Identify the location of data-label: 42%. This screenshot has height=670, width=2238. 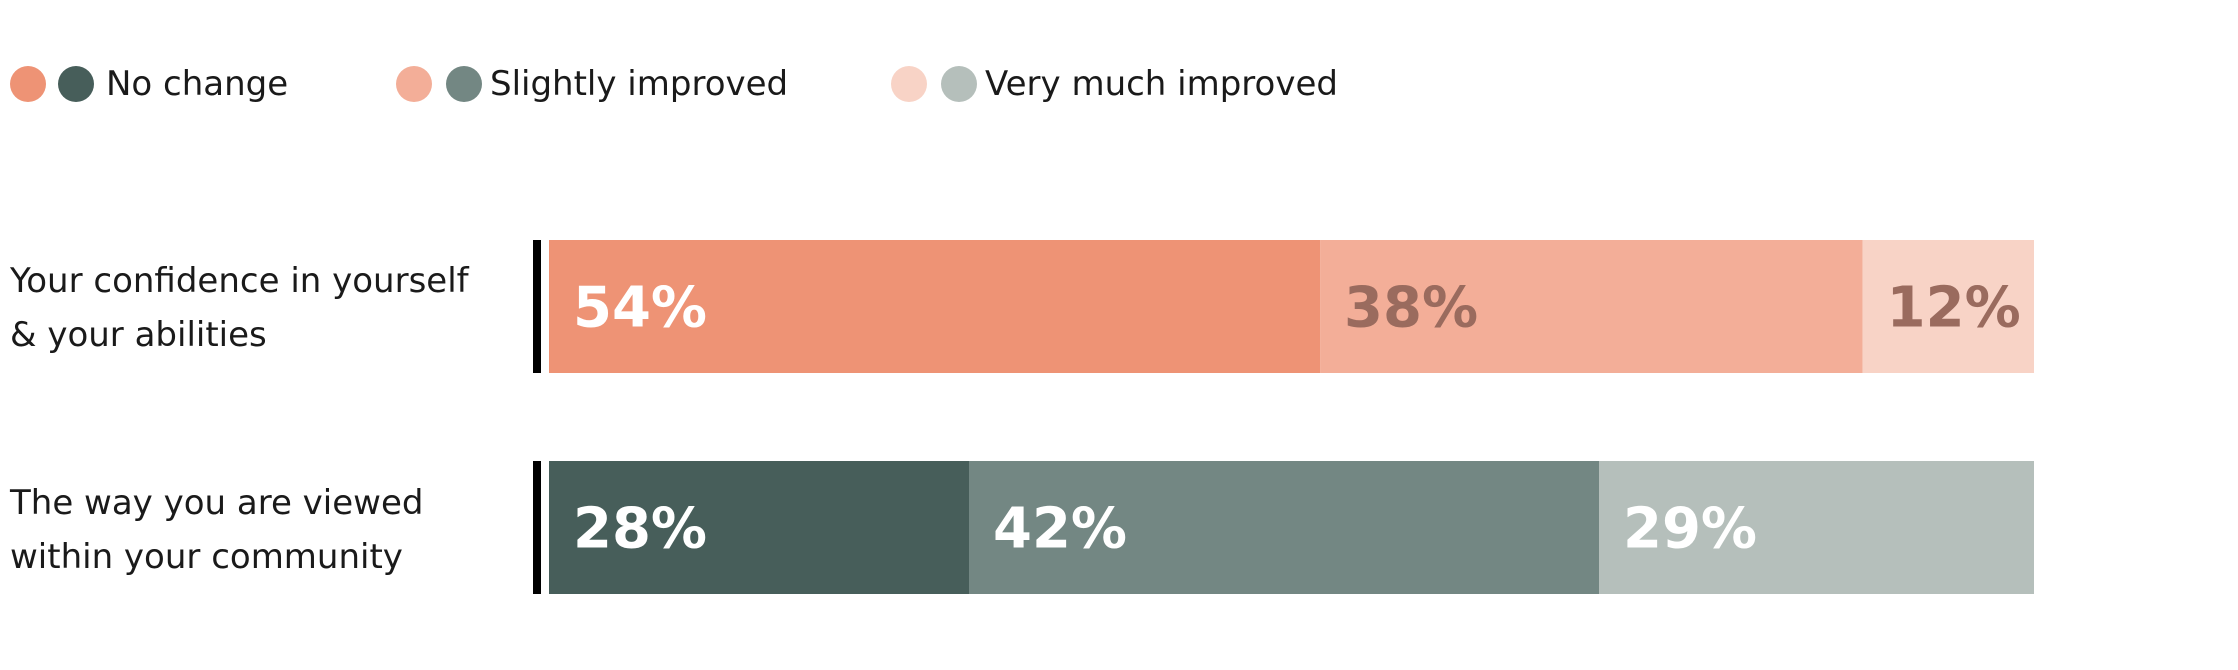
(1060, 529).